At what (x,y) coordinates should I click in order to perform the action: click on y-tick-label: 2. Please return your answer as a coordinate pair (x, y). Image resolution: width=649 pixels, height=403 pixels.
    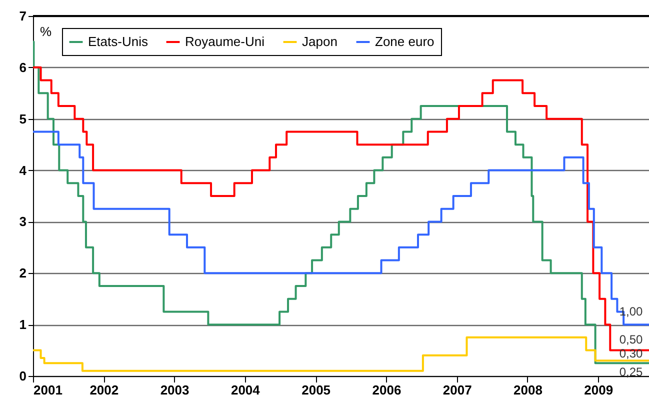
    Looking at the image, I should click on (22, 273).